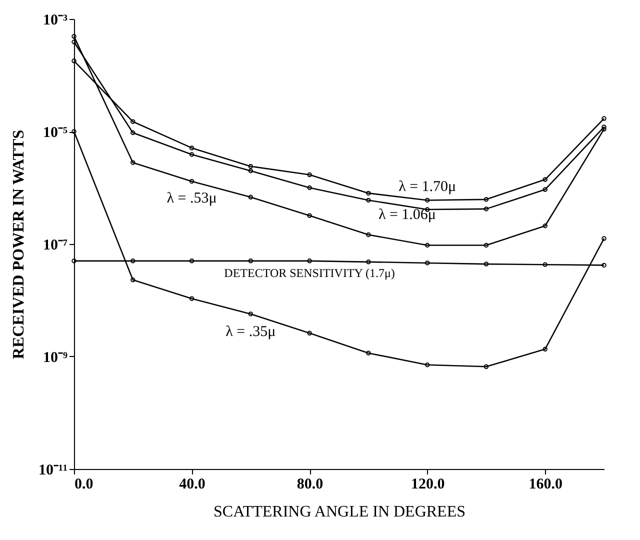 The image size is (640, 540). What do you see at coordinates (310, 484) in the screenshot?
I see `x-tick-label: 80.0` at bounding box center [310, 484].